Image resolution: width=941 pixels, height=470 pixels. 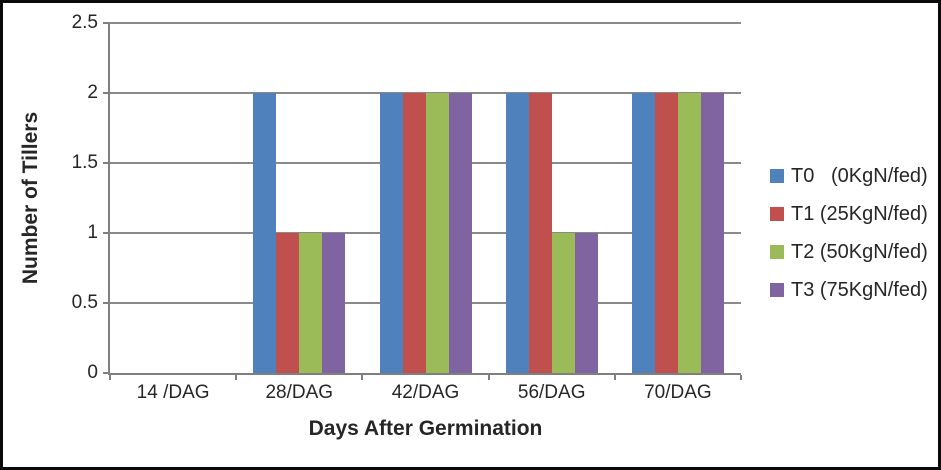 What do you see at coordinates (859, 251) in the screenshot?
I see `legend-label: T2 (50KgN/fed)` at bounding box center [859, 251].